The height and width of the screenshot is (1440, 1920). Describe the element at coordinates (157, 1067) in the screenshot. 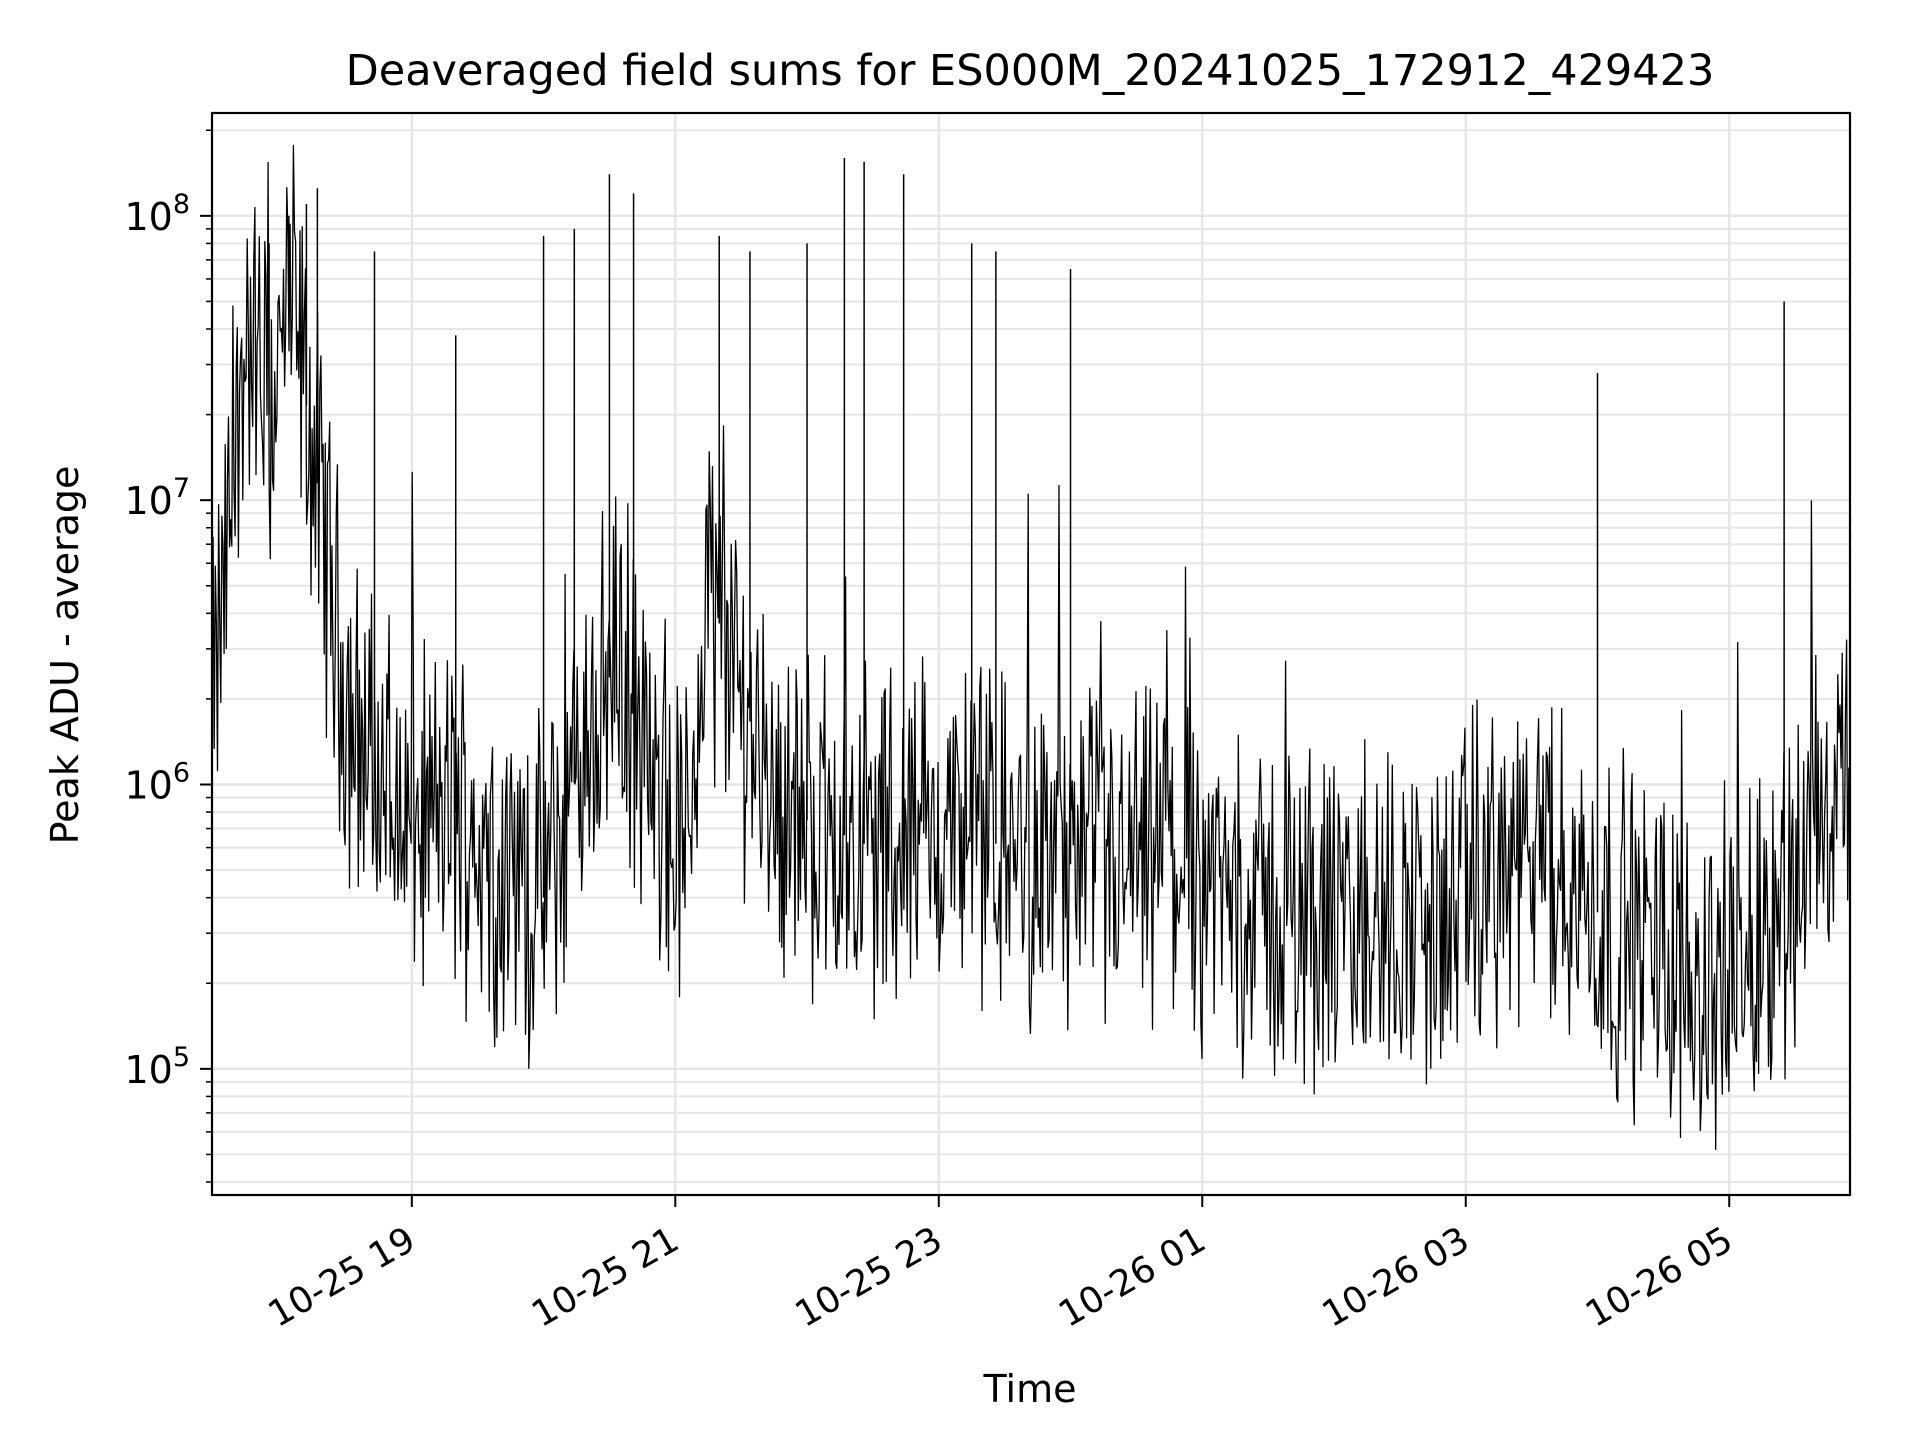

I see `y-tick-label: 105` at that location.